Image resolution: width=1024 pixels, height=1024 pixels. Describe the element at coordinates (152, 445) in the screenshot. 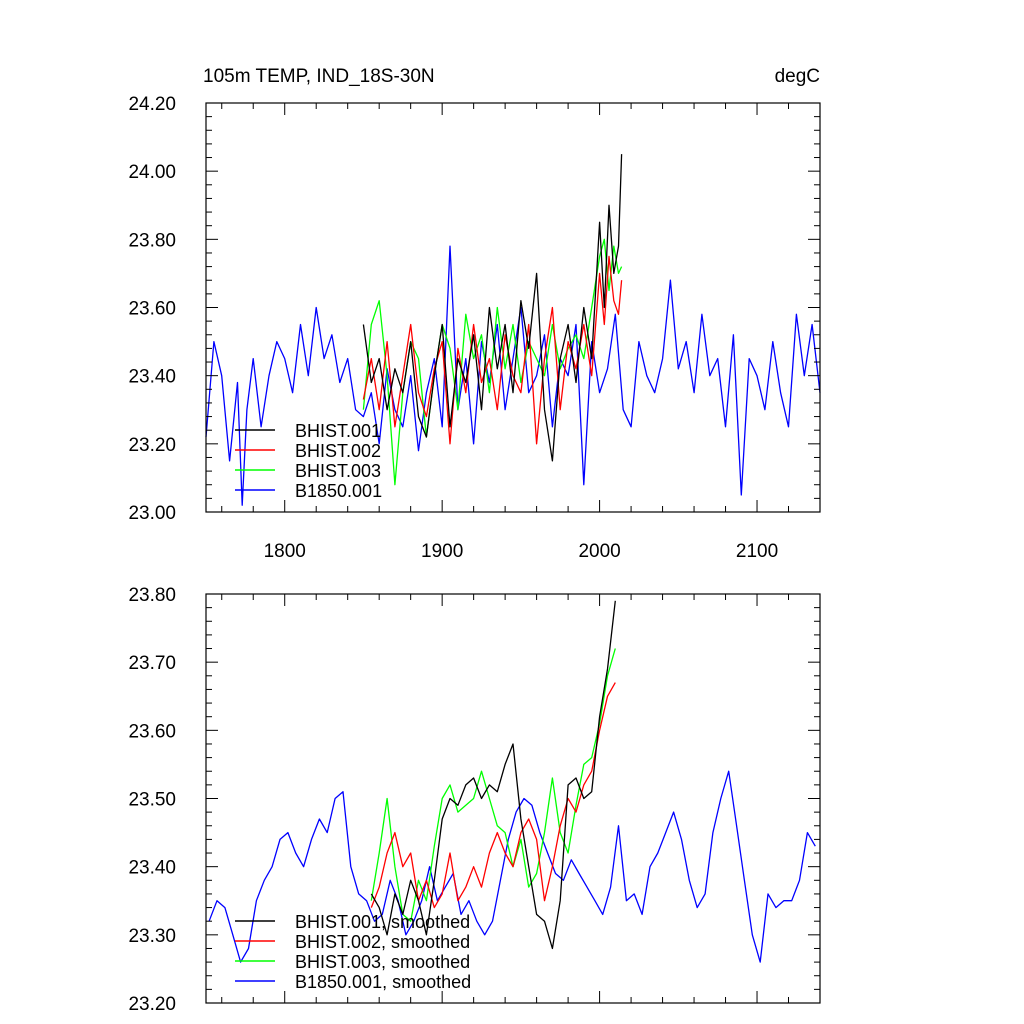

I see `top-y-tick-label: 23.20` at that location.